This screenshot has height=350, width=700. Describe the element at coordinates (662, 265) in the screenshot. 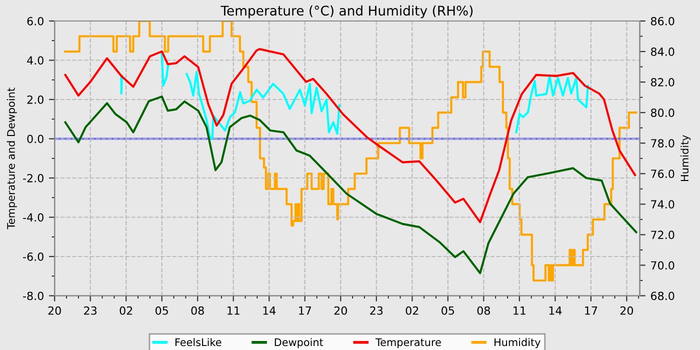

I see `y2-tick-label: 70.0` at that location.